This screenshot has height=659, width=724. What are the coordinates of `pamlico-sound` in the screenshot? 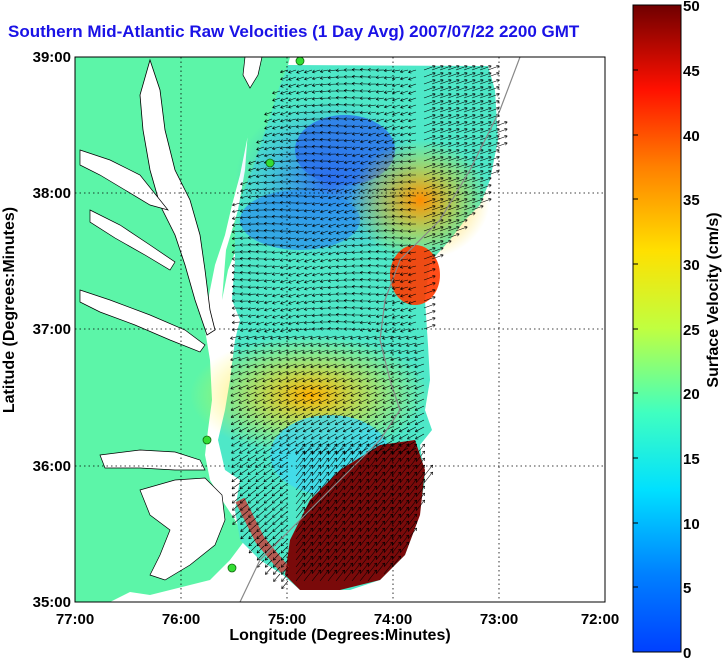 It's located at (182, 529).